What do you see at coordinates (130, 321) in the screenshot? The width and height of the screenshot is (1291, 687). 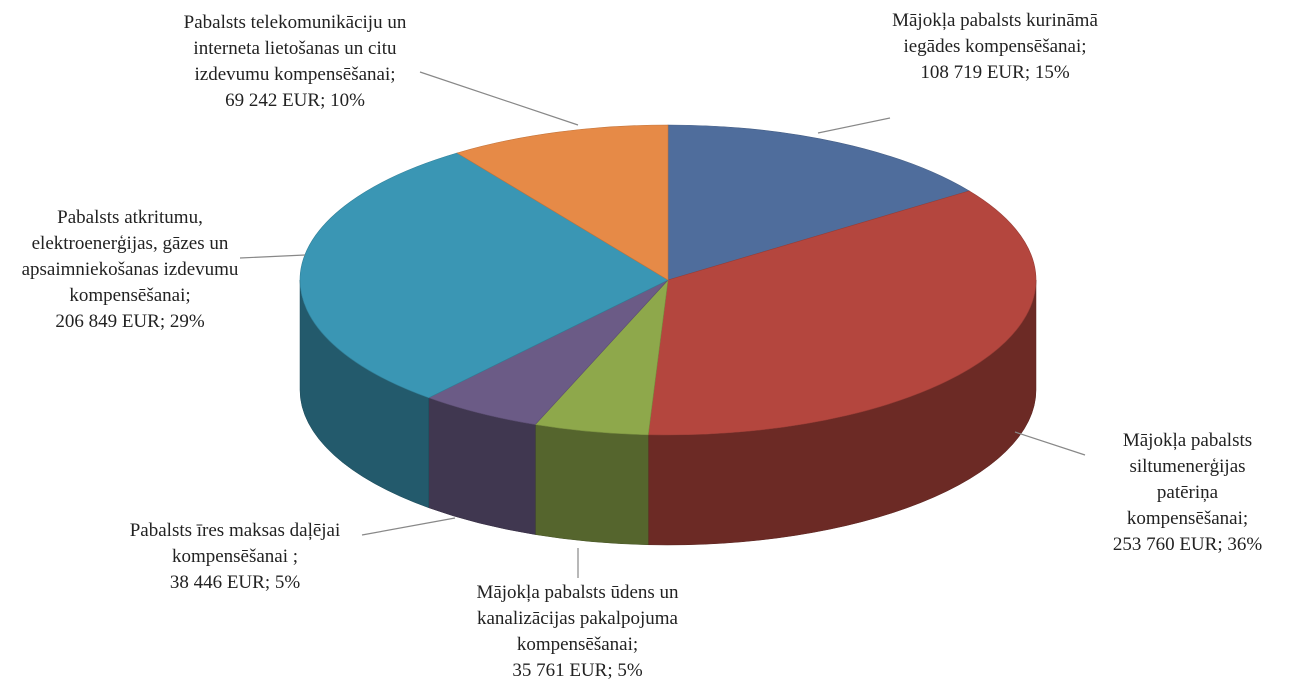 I see `value-label: 206 849 EUR; 29%` at bounding box center [130, 321].